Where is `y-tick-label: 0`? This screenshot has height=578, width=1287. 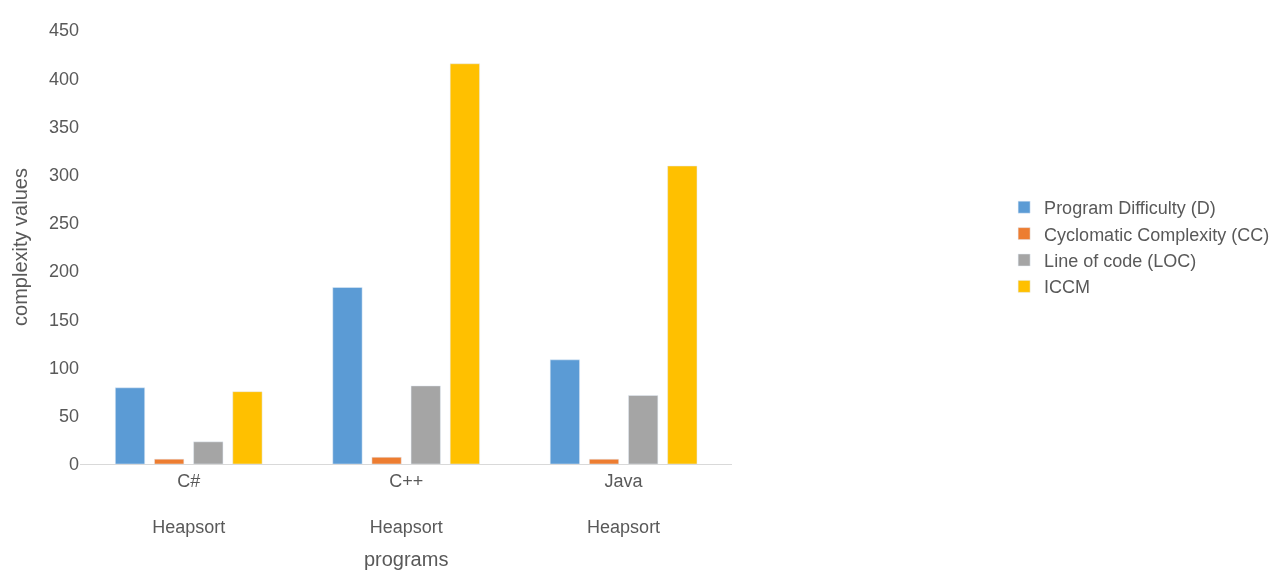
y-tick-label: 0 is located at coordinates (73, 464).